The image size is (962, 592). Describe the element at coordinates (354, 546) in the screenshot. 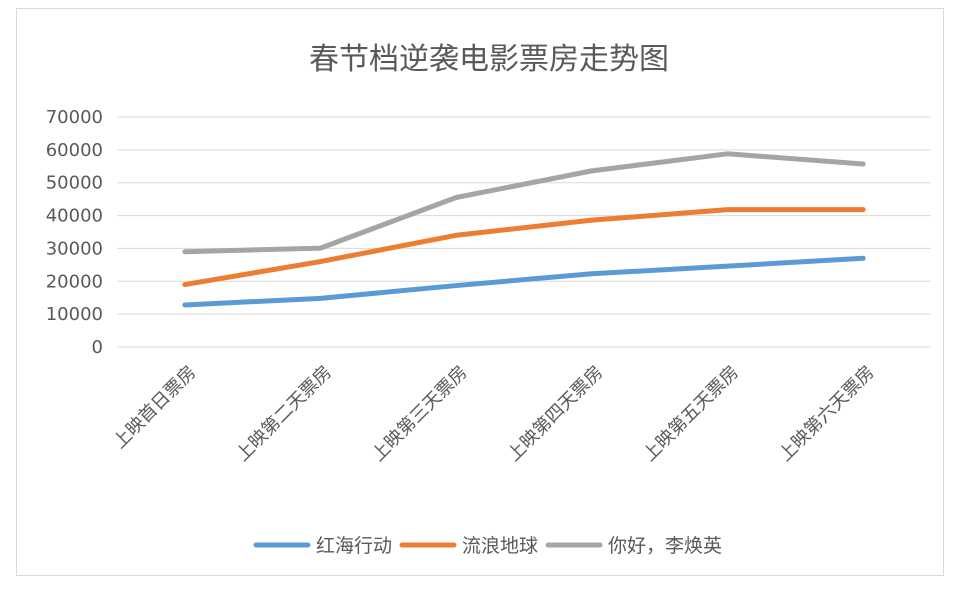

I see `legend-label: 红海行动` at that location.